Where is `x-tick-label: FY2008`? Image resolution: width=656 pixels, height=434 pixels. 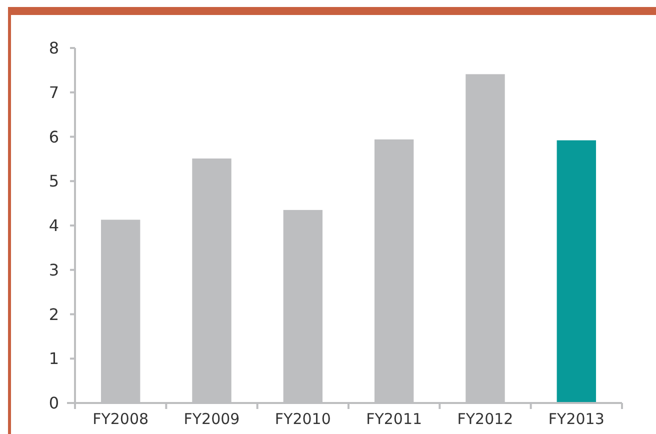 x-tick-label: FY2008 is located at coordinates (120, 419).